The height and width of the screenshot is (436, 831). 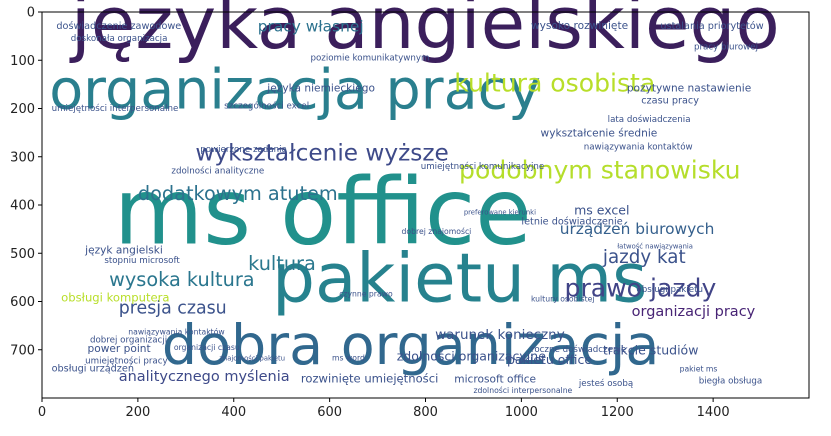 I want to click on word-0: języka angielskiego, so click(x=424, y=33).